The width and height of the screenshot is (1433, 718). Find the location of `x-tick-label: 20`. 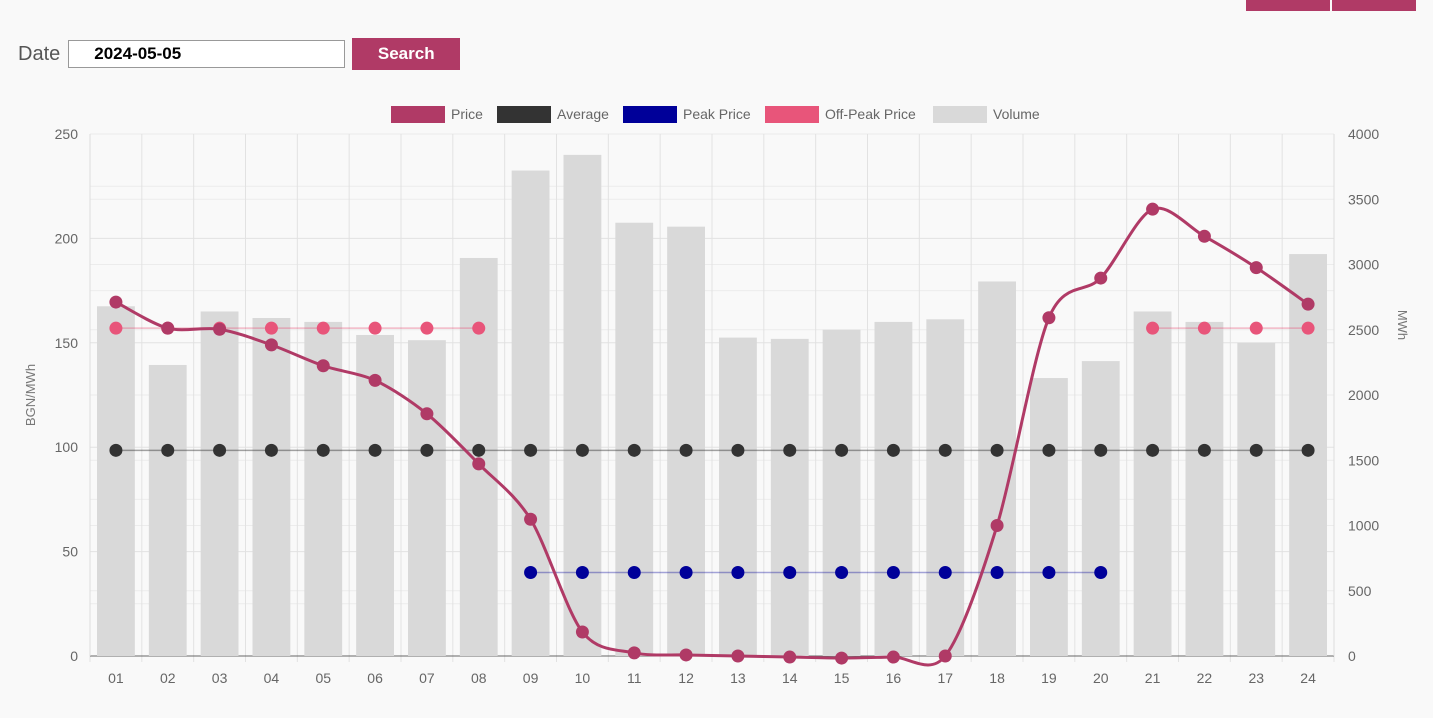

x-tick-label: 20 is located at coordinates (1101, 678).